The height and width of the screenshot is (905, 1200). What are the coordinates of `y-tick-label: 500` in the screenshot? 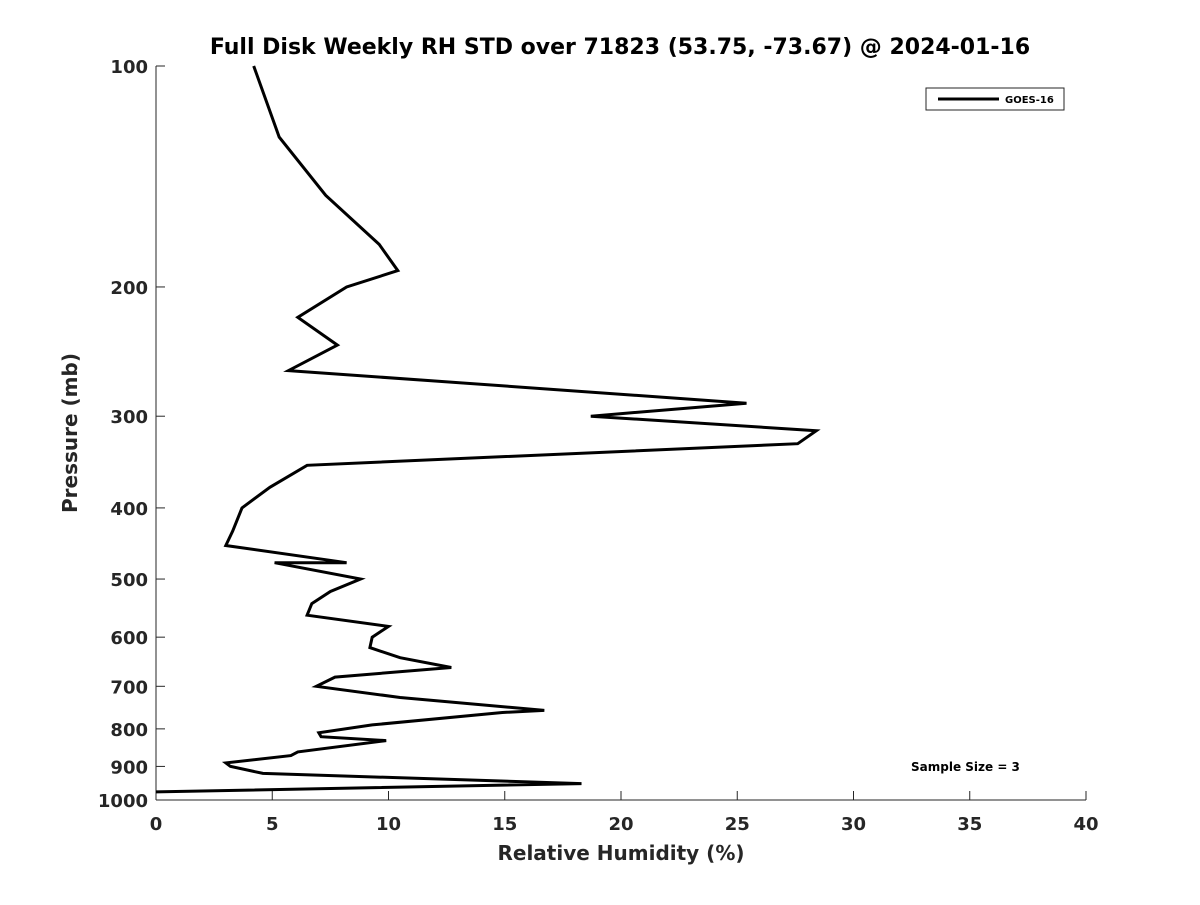 It's located at (129, 580).